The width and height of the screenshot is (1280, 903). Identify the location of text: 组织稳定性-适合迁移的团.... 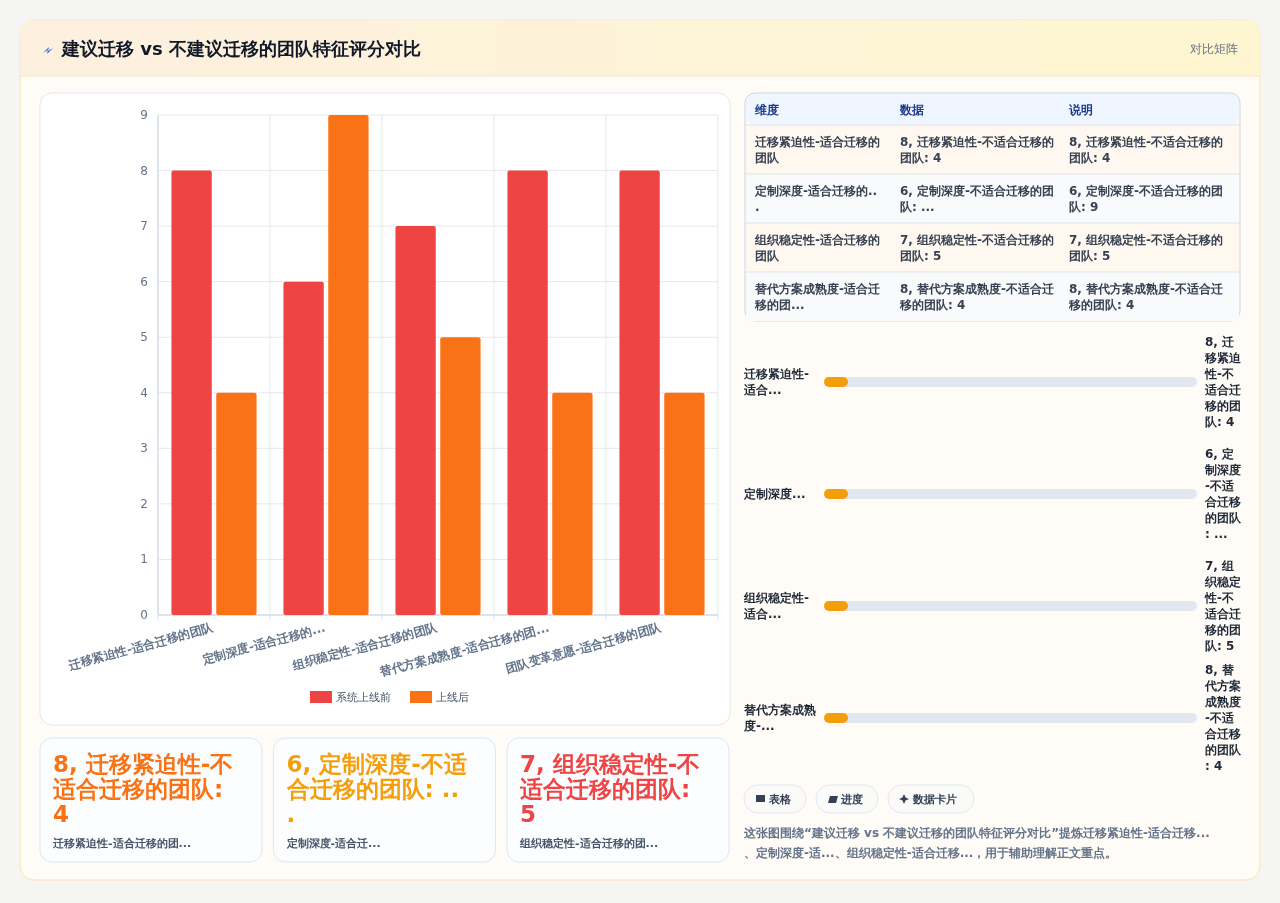
(589, 843).